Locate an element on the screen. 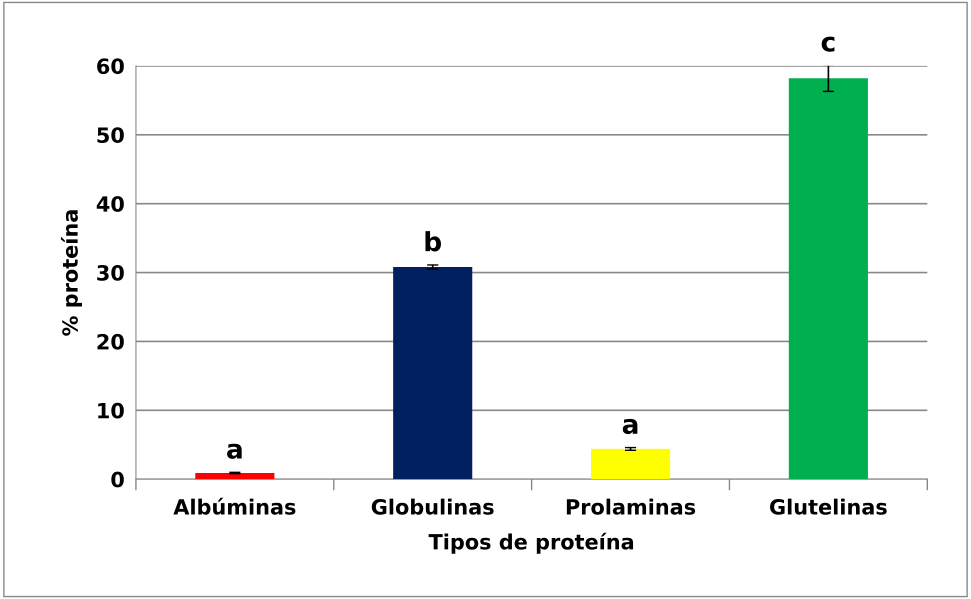 This screenshot has height=599, width=971. y-tick-label: 40 is located at coordinates (110, 204).